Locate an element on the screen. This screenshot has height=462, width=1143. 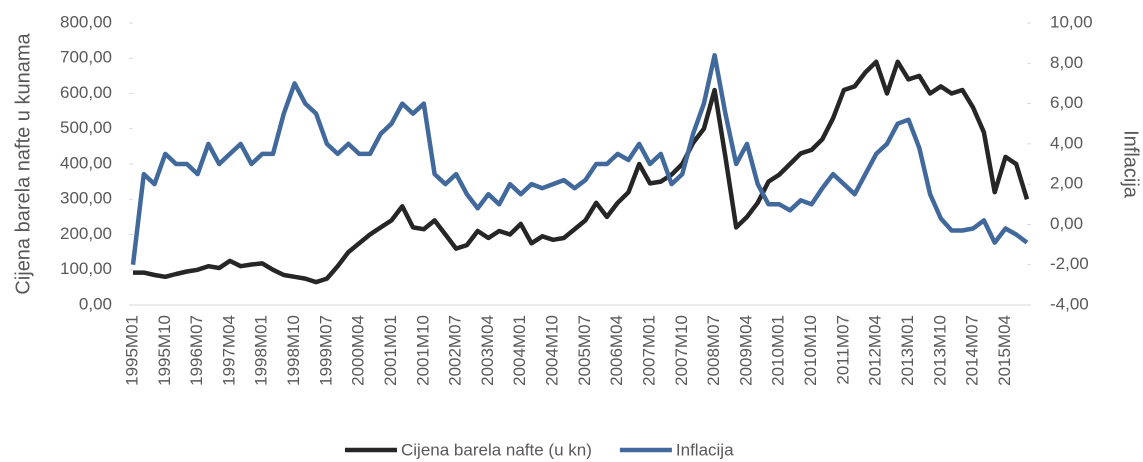
x-tick-label: 2007M01 is located at coordinates (648, 350).